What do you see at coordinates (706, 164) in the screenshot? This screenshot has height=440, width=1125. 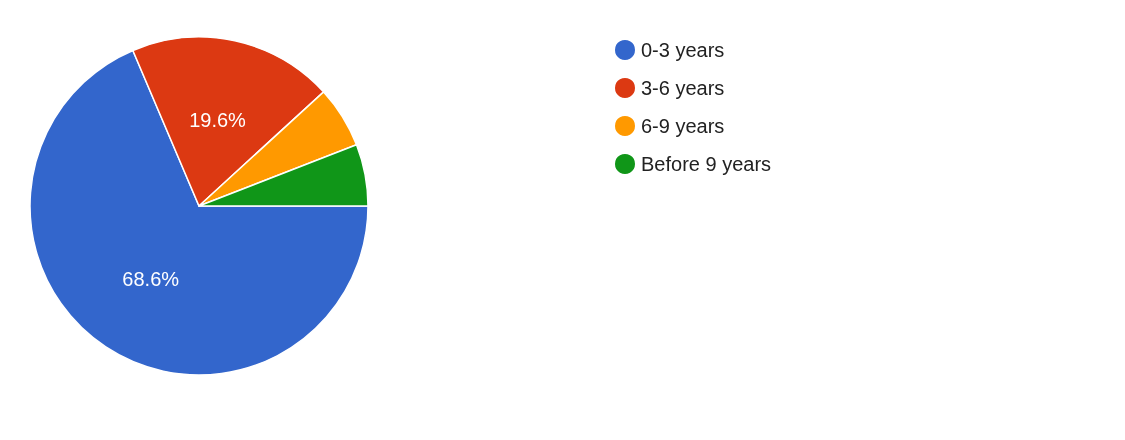 I see `legend-label: Before 9 years` at bounding box center [706, 164].